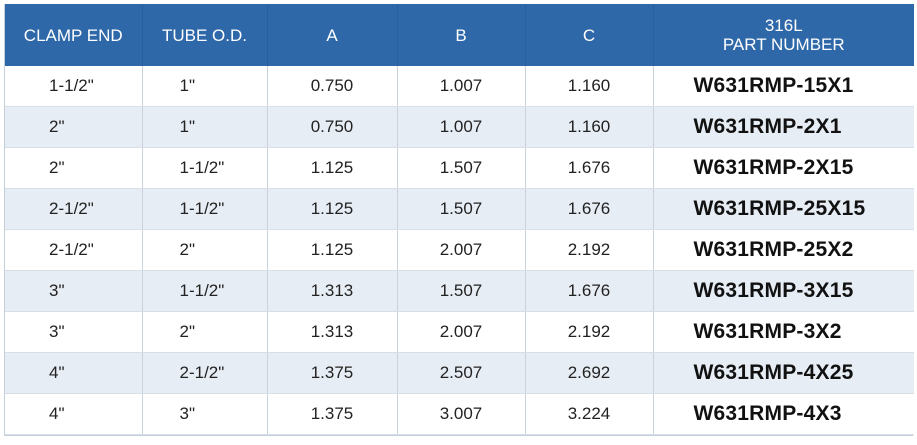 The width and height of the screenshot is (917, 445). I want to click on cell-tube-od: 3", so click(205, 414).